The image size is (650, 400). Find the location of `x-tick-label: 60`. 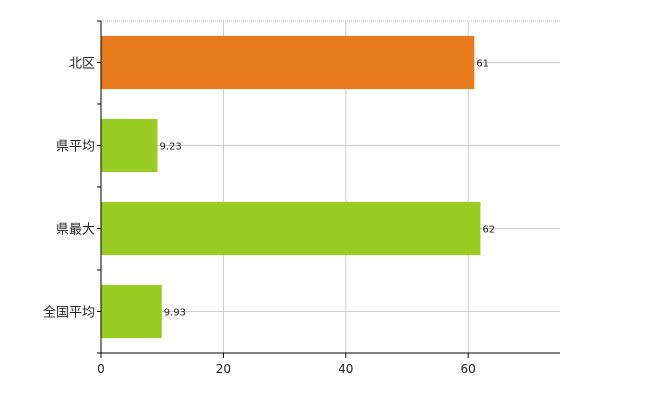

x-tick-label: 60 is located at coordinates (468, 369).